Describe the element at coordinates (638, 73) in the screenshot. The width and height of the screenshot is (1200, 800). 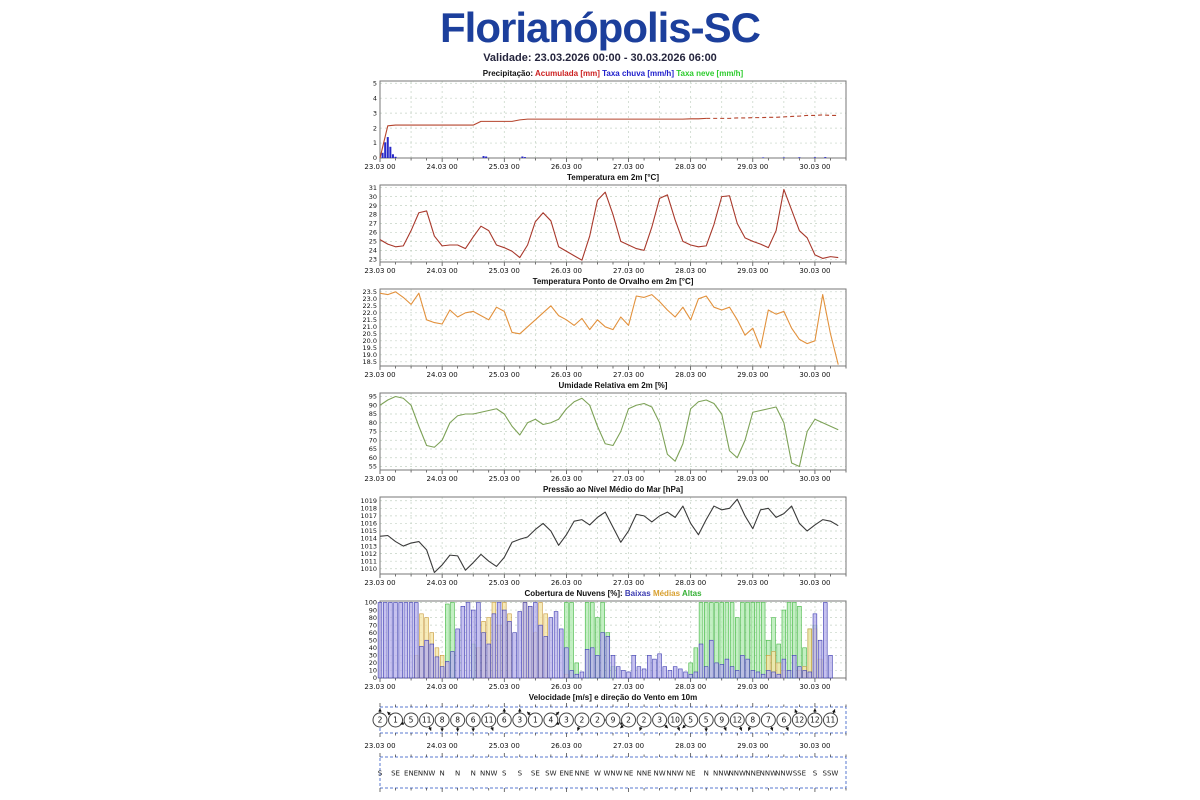
I see `legend-taxa-chuva: Taxa chuva [mm/h]` at that location.